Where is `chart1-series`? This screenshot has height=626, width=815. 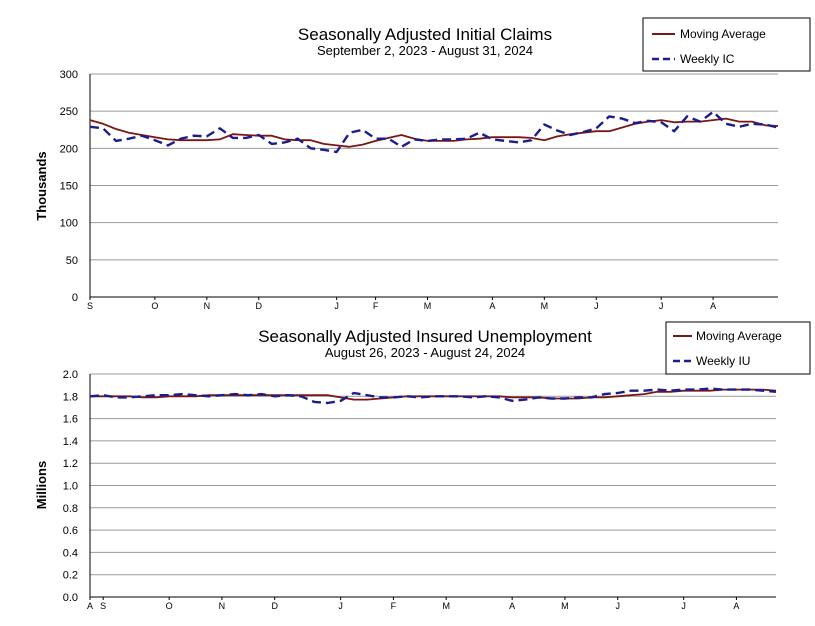
chart1-series is located at coordinates (434, 132).